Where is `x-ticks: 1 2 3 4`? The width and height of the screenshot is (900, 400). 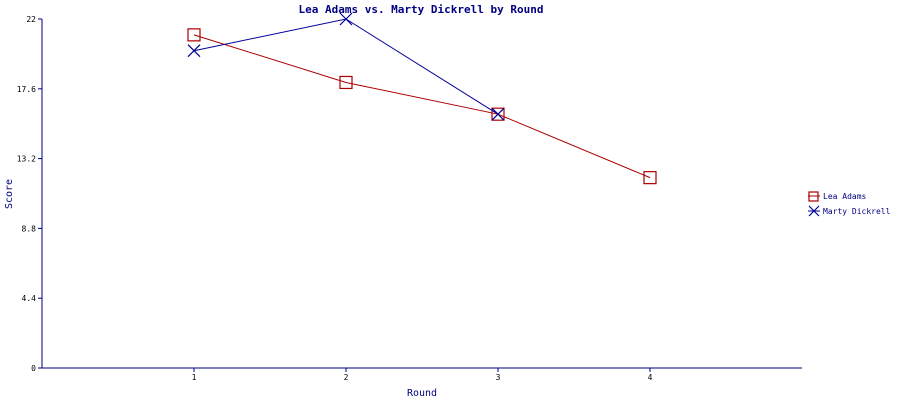
x-ticks: 1 2 3 4 is located at coordinates (422, 375).